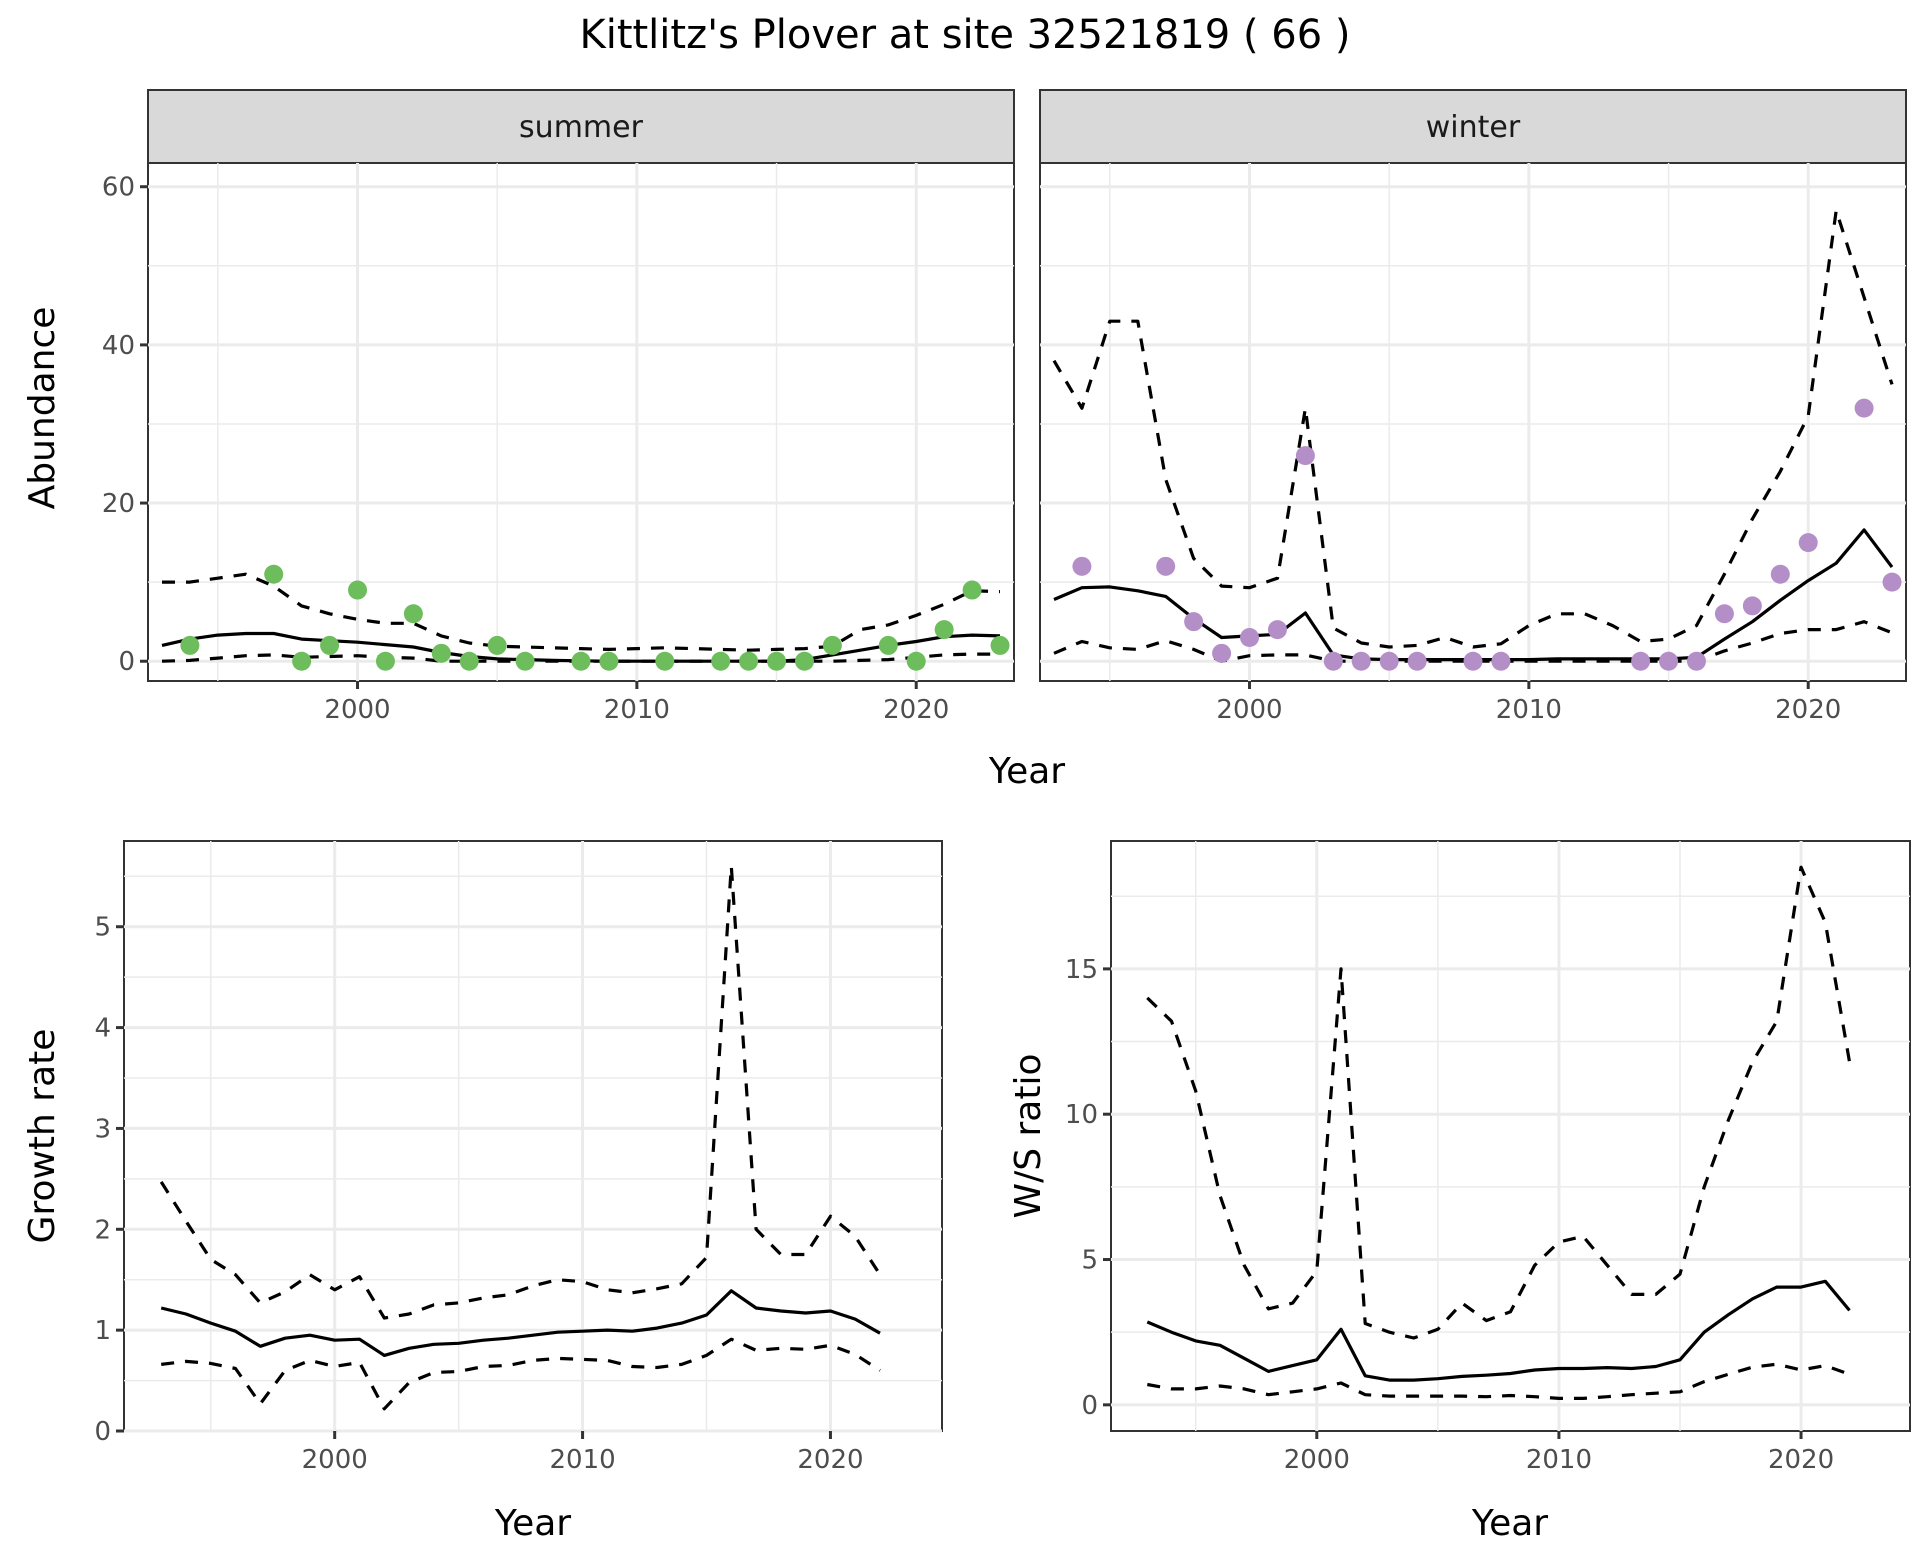 The width and height of the screenshot is (1920, 1560). What do you see at coordinates (1089, 1261) in the screenshot?
I see `y-tick-label: 5` at bounding box center [1089, 1261].